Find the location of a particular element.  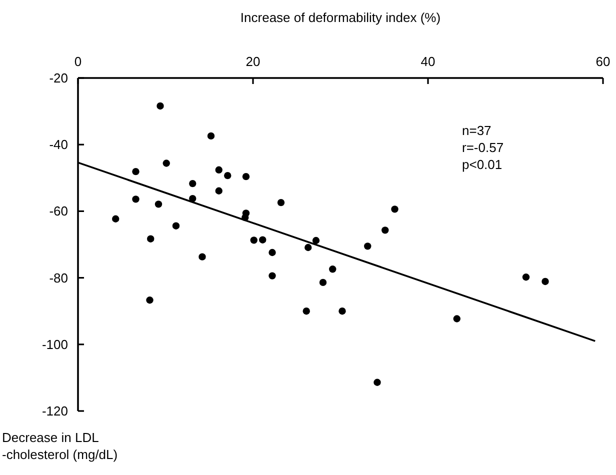

x-tick-label: 20 is located at coordinates (253, 61).